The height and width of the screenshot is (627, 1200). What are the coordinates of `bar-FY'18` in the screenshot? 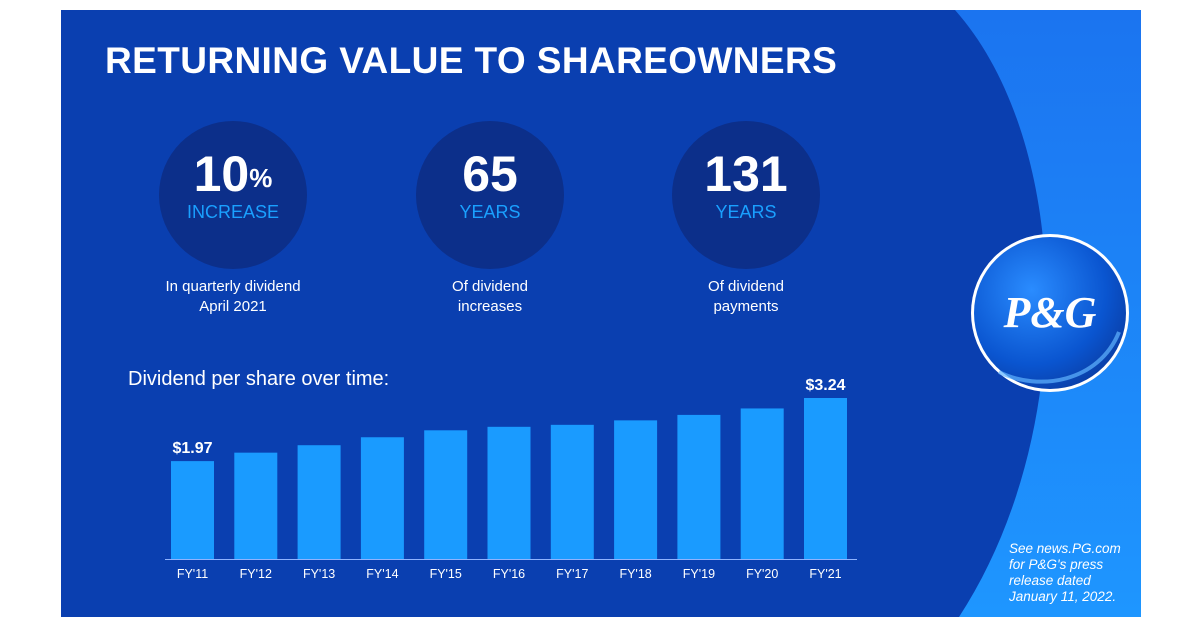 It's located at (636, 489).